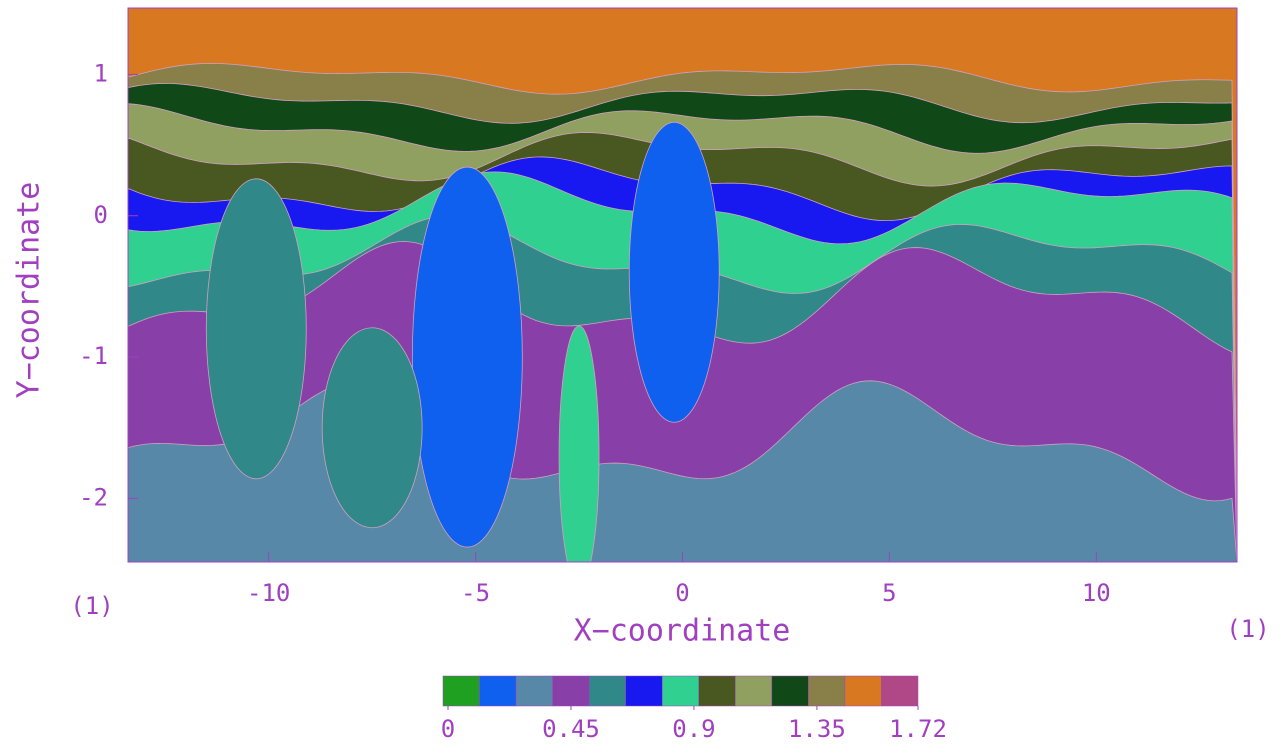 The height and width of the screenshot is (753, 1282). What do you see at coordinates (817, 729) in the screenshot?
I see `colorbar-tick-label: 1.35` at bounding box center [817, 729].